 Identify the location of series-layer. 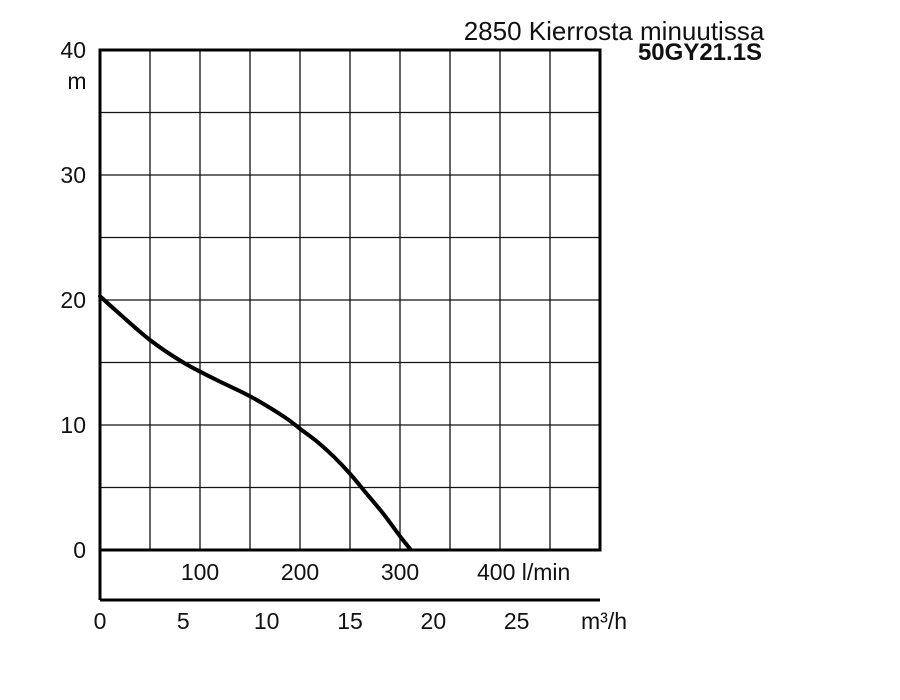
(255, 422).